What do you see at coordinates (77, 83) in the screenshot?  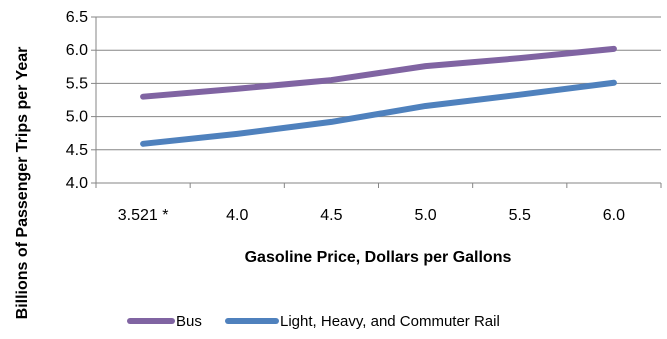 I see `y-tick-label: 5.5` at bounding box center [77, 83].